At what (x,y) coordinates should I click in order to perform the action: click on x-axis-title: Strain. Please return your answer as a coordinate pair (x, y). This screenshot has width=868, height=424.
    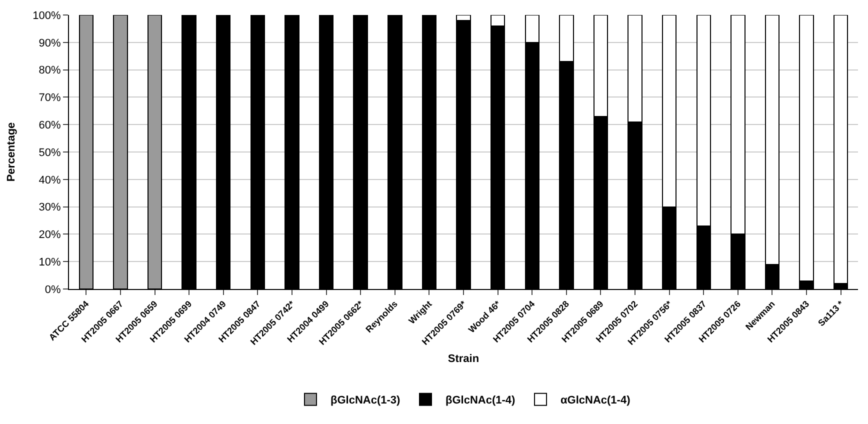
    Looking at the image, I should click on (464, 359).